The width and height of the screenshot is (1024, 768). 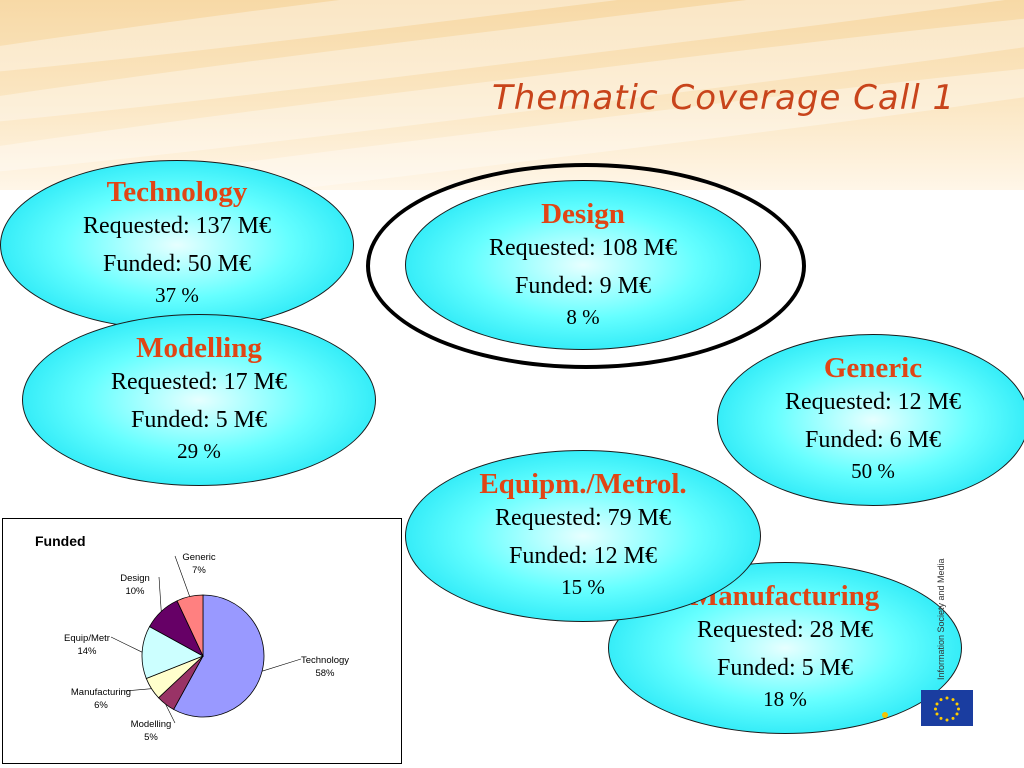 What do you see at coordinates (151, 724) in the screenshot?
I see `pie-category-label: Modelling` at bounding box center [151, 724].